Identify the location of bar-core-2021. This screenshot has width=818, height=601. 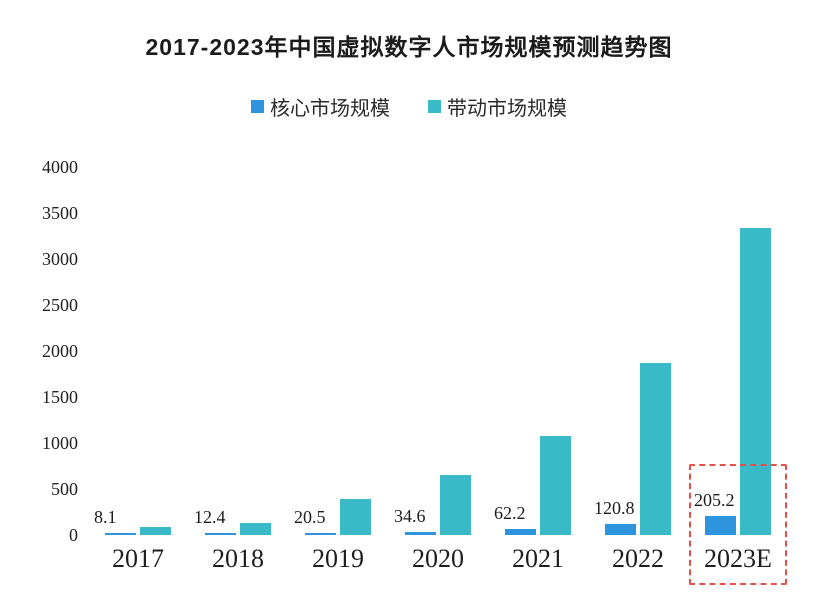
(520, 532).